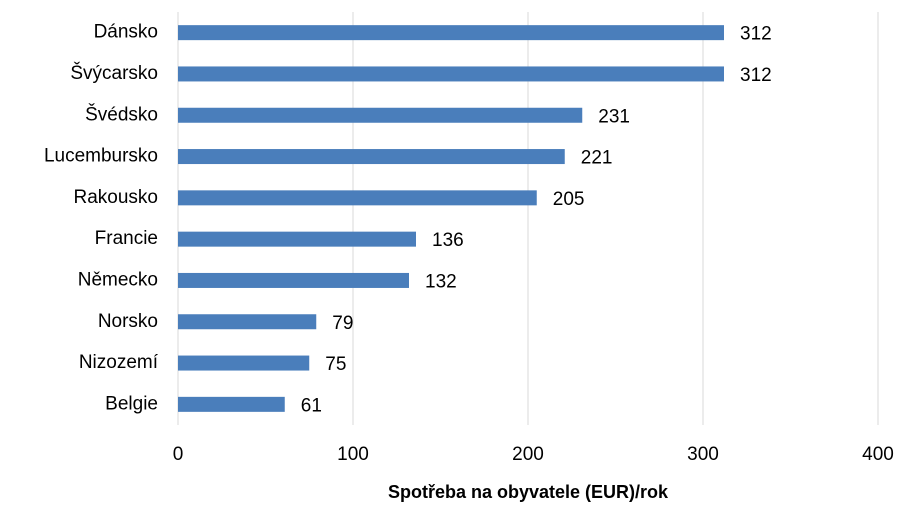 The height and width of the screenshot is (506, 904). I want to click on y-tick-label: Dánsko, so click(126, 32).